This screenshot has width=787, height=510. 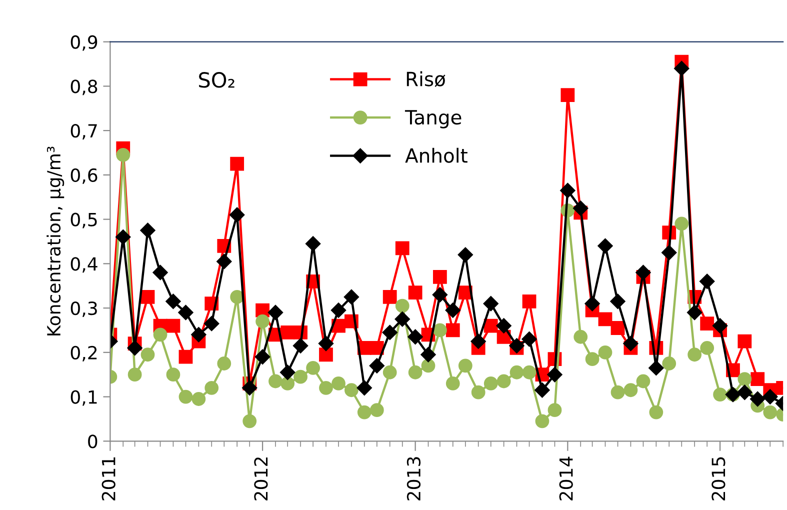 What do you see at coordinates (83, 309) in the screenshot?
I see `y-tick-label: 0,3` at bounding box center [83, 309].